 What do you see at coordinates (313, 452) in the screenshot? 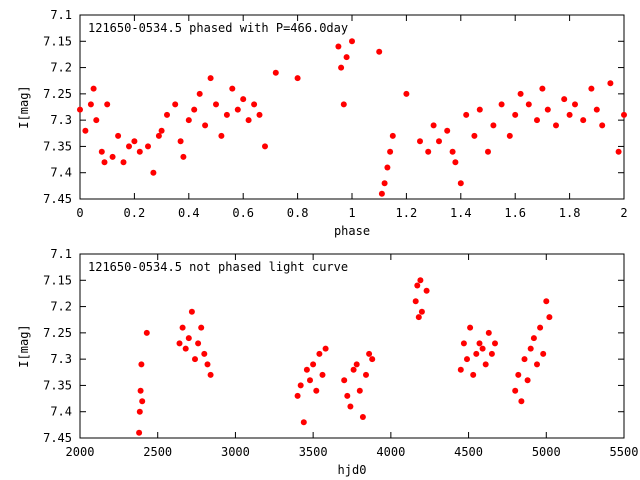
I see `x-tick-label: 3500` at bounding box center [313, 452].